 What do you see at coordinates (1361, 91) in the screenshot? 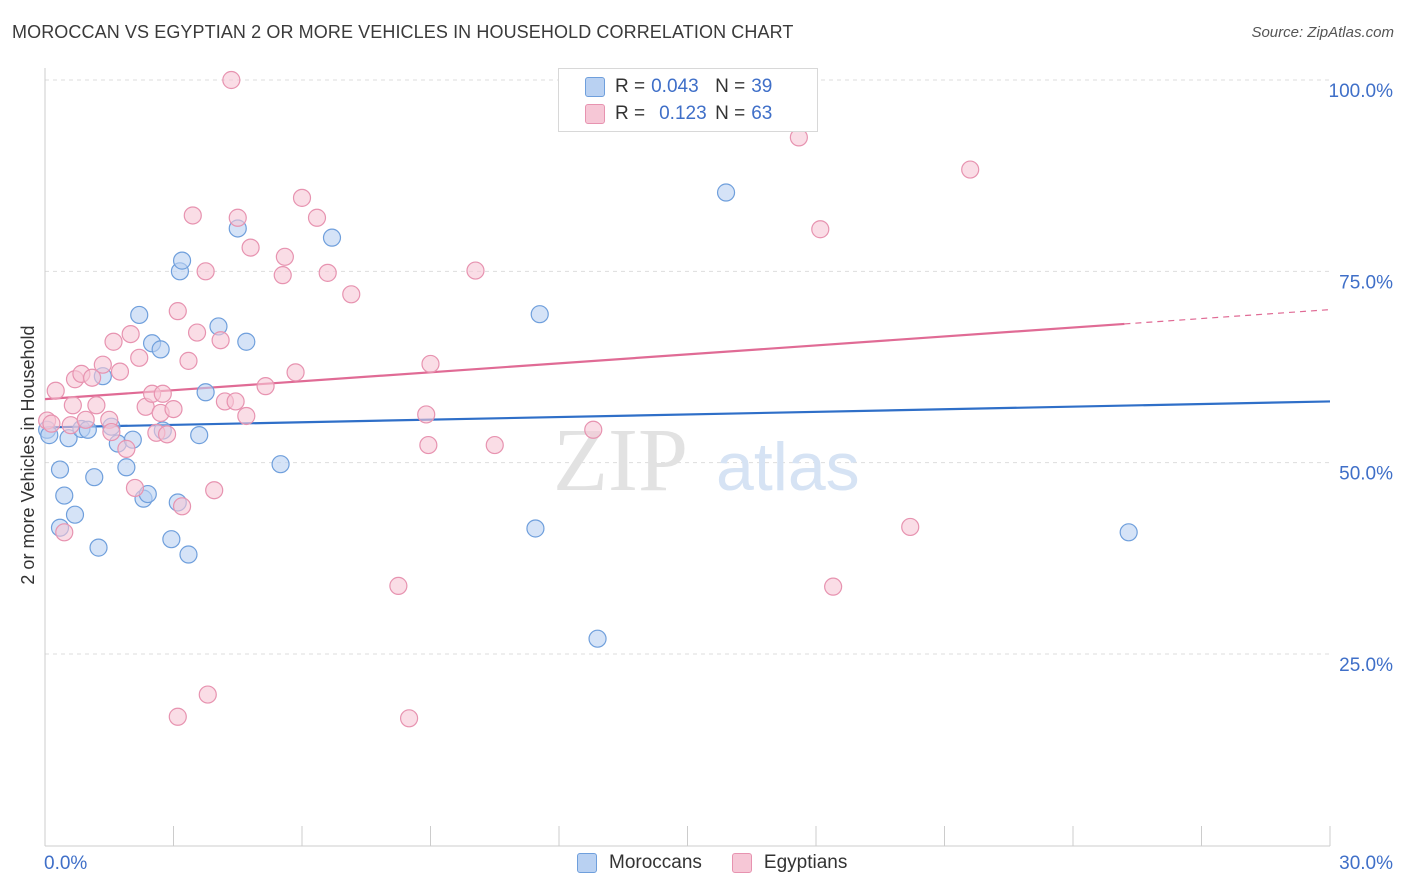
I see `y-tick-label: 100.0%` at bounding box center [1361, 91].